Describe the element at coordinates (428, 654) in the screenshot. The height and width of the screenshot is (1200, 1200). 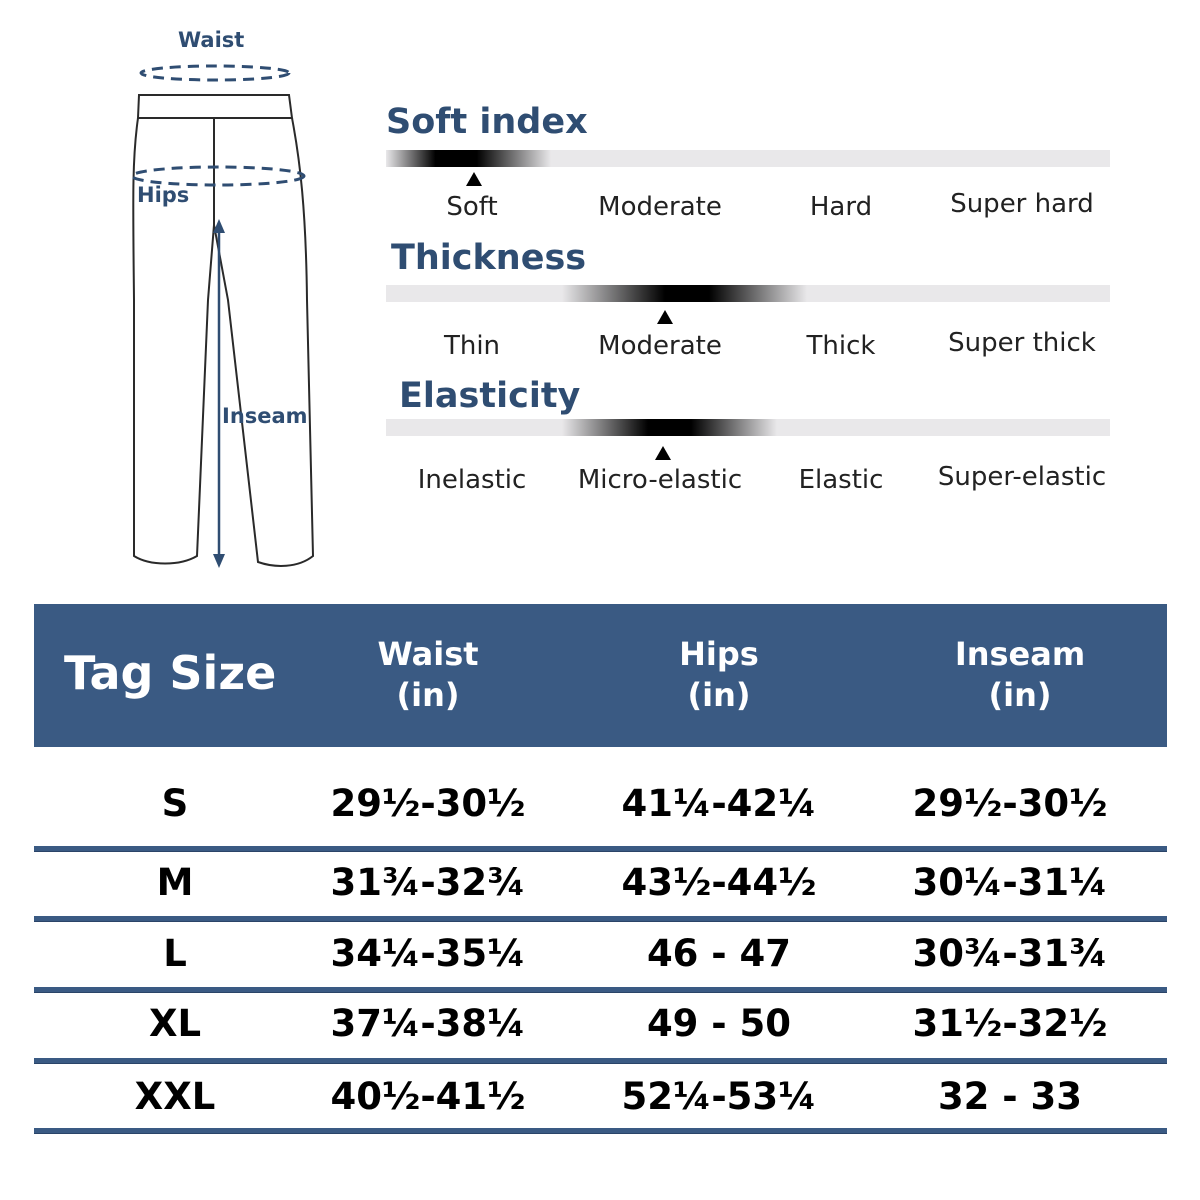
I see `header-waist-label: Waist` at that location.